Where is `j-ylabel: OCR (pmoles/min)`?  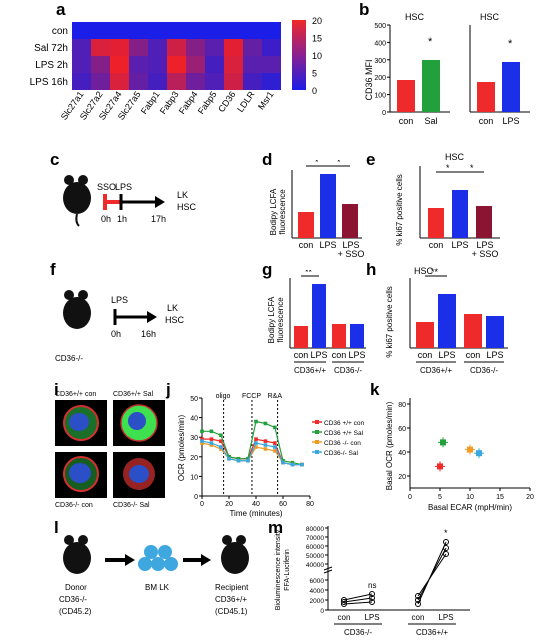 j-ylabel: OCR (pmoles/min) is located at coordinates (181, 448).